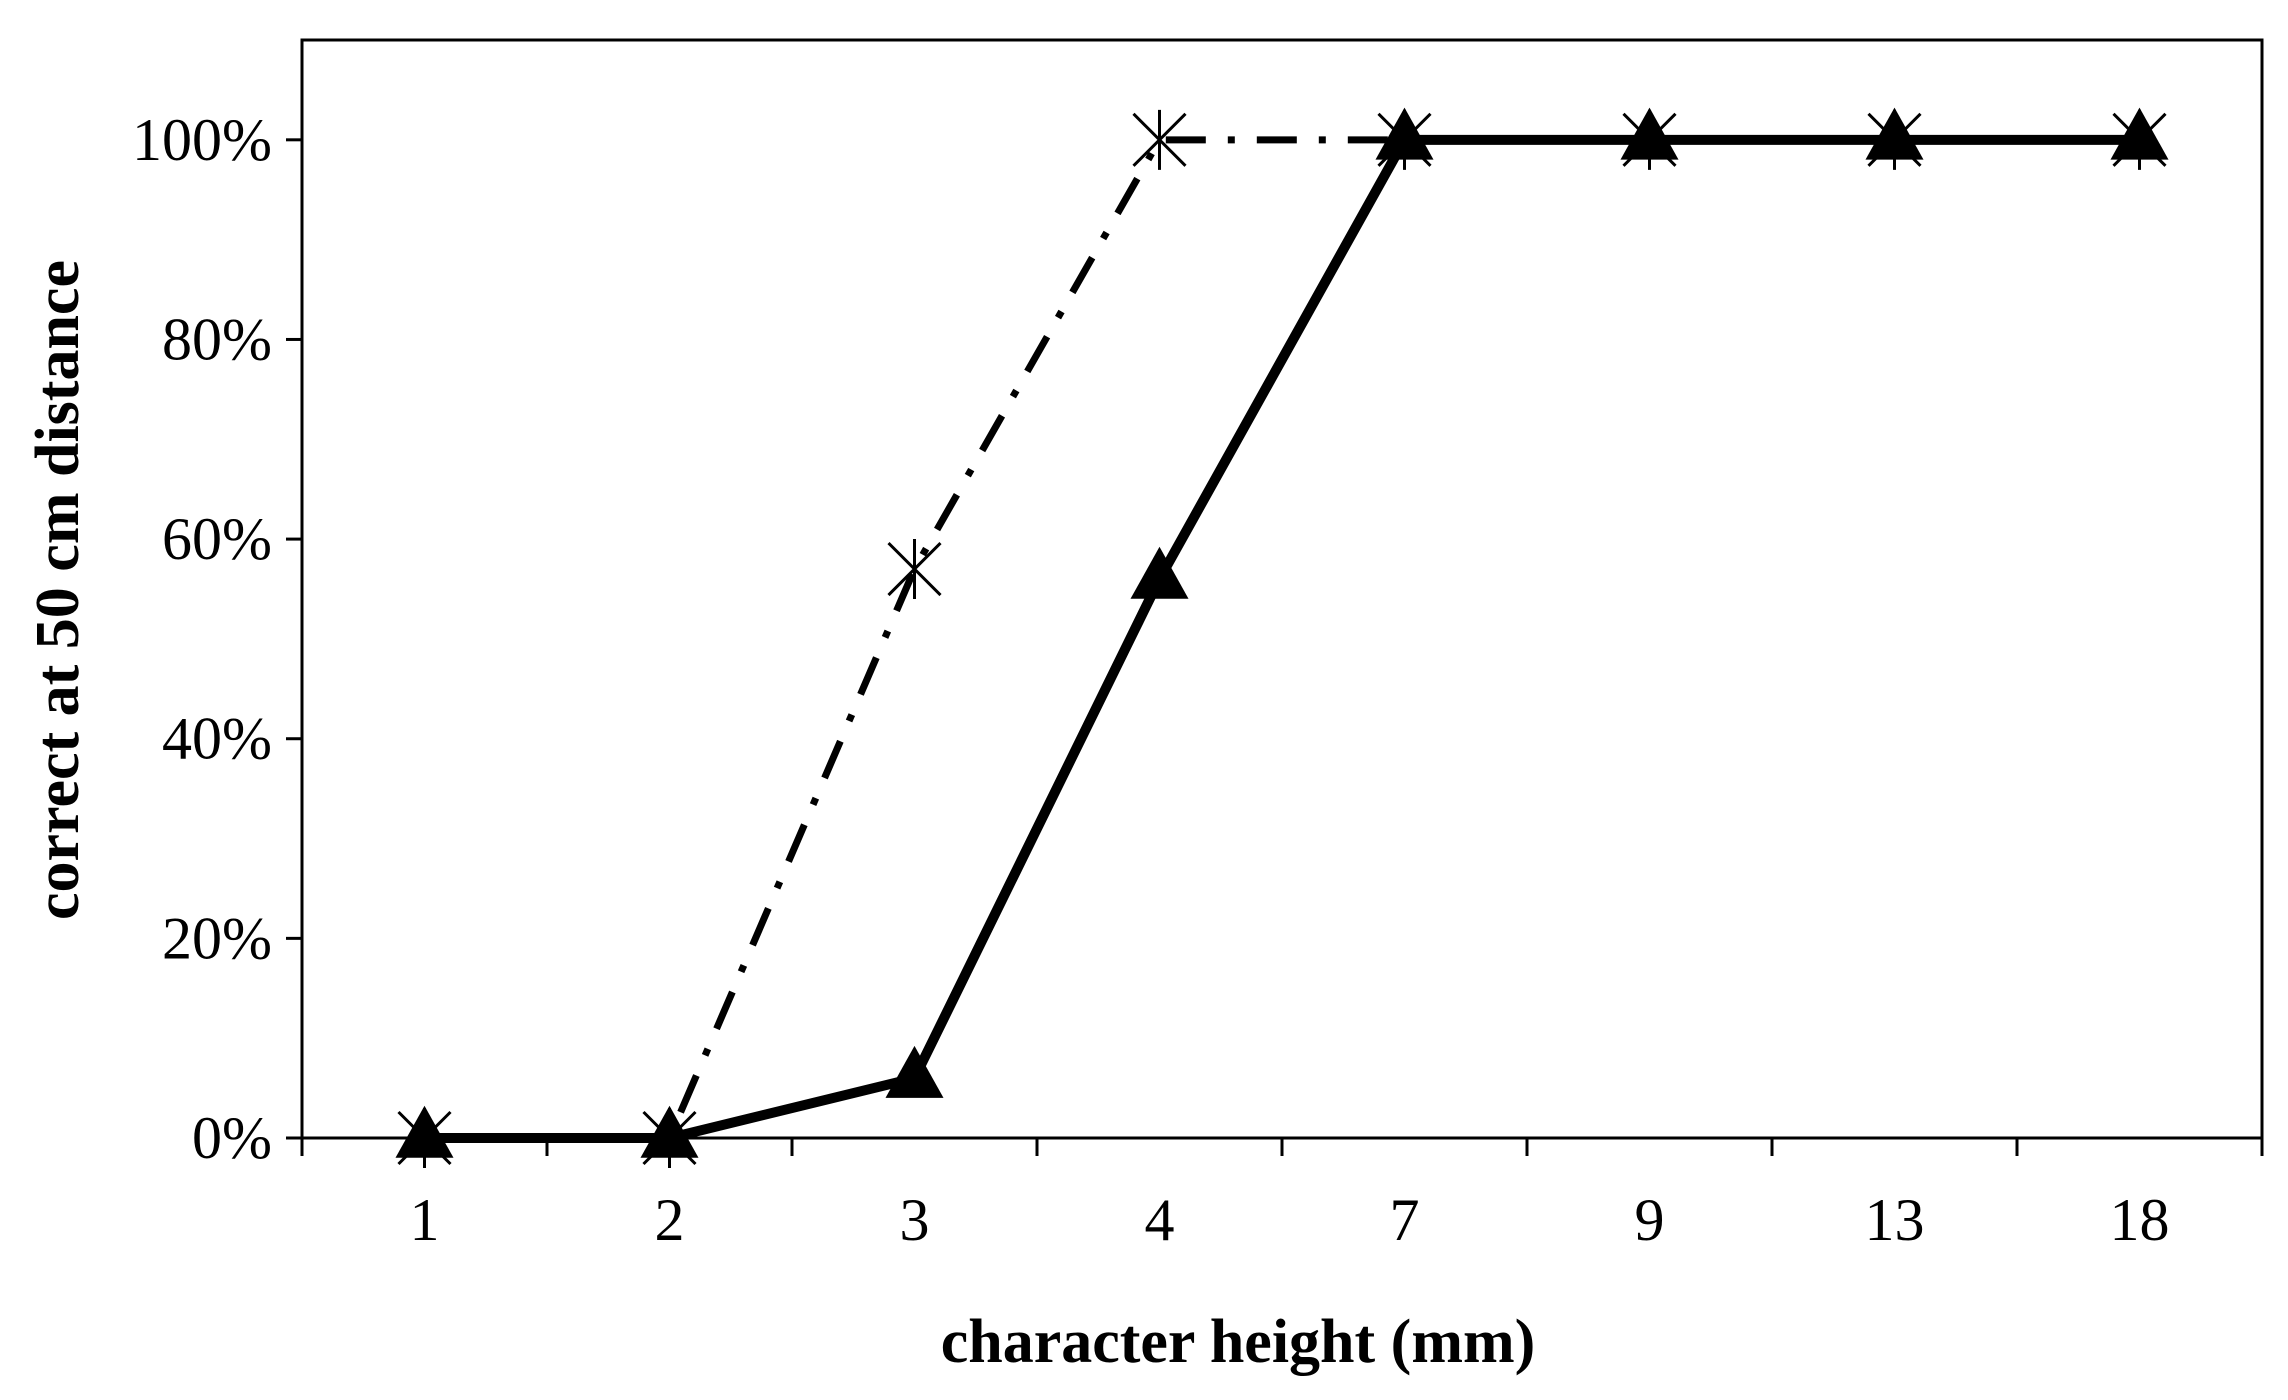 This screenshot has height=1400, width=2288. I want to click on y-tick-label: 40%, so click(217, 739).